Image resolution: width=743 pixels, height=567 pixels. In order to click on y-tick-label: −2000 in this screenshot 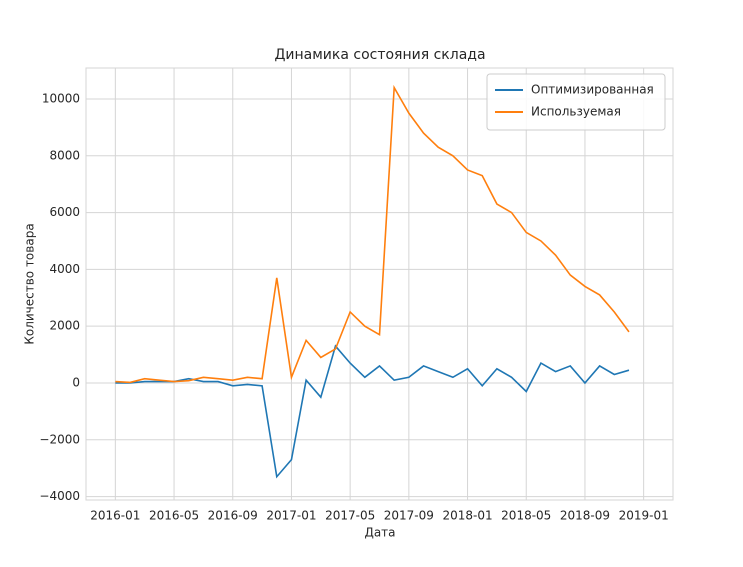, I will do `click(59, 439)`.